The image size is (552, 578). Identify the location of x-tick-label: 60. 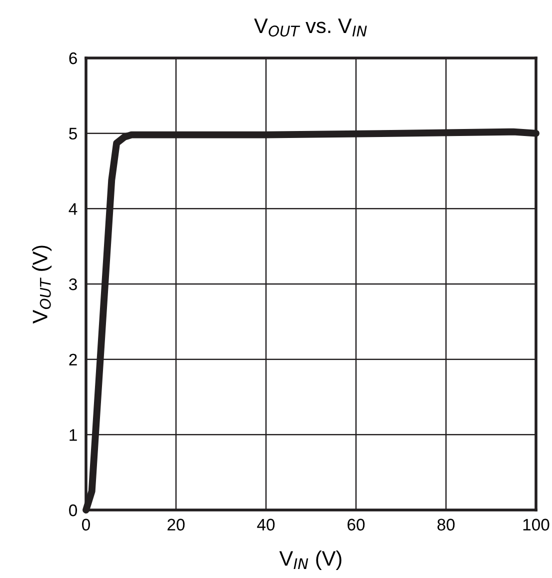
(356, 524).